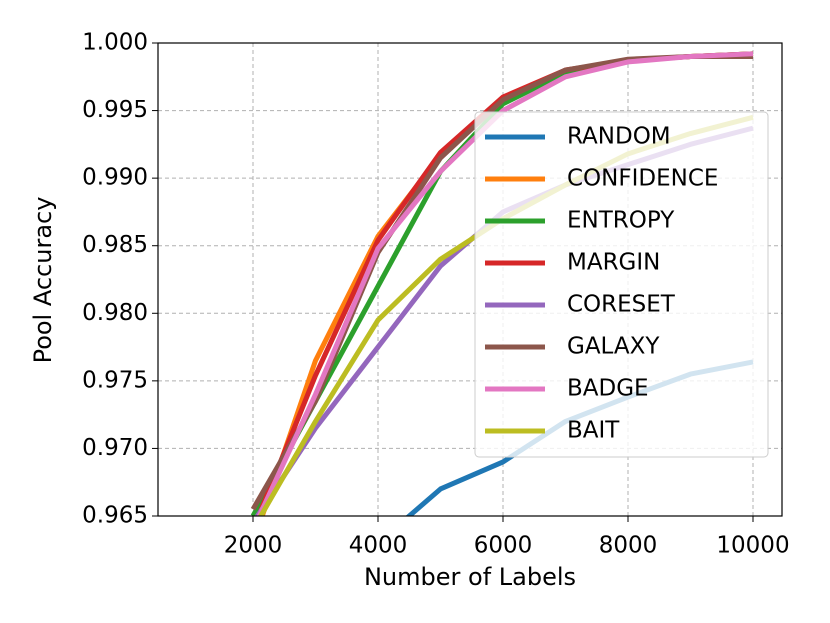 The width and height of the screenshot is (830, 623). Describe the element at coordinates (613, 263) in the screenshot. I see `legend-label: MARGIN` at that location.